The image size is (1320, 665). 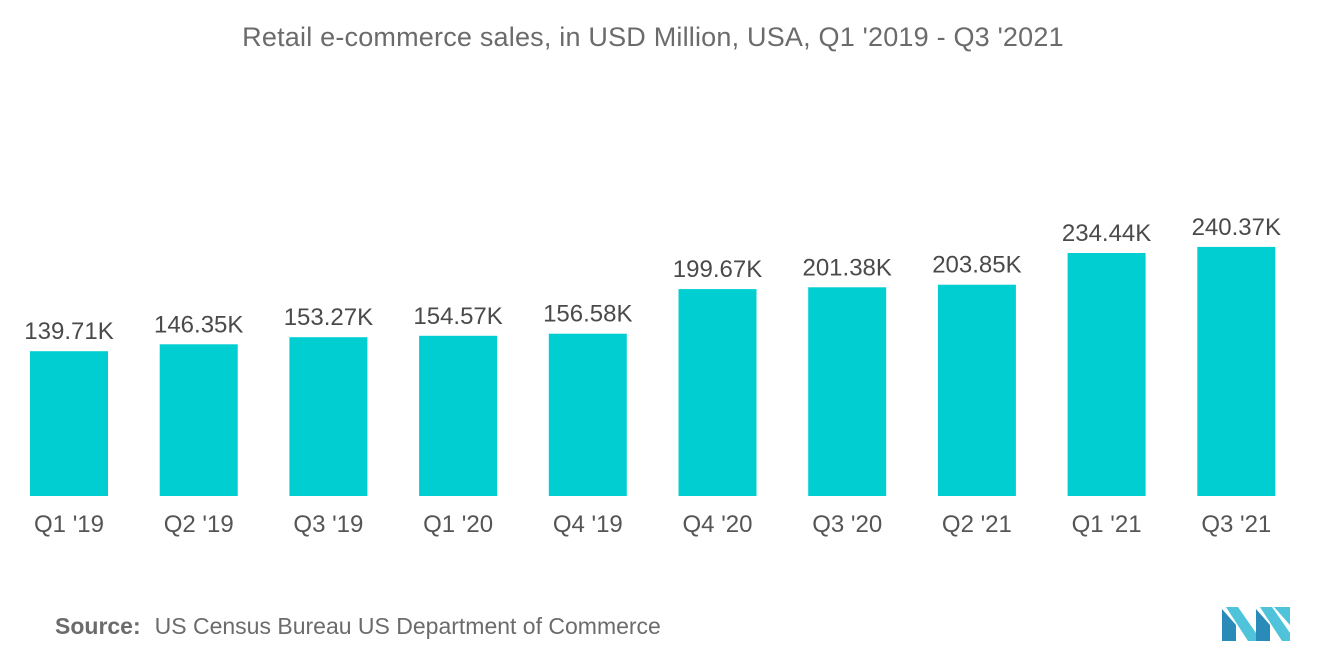 What do you see at coordinates (976, 265) in the screenshot?
I see `value-label-8: 203.85K` at bounding box center [976, 265].